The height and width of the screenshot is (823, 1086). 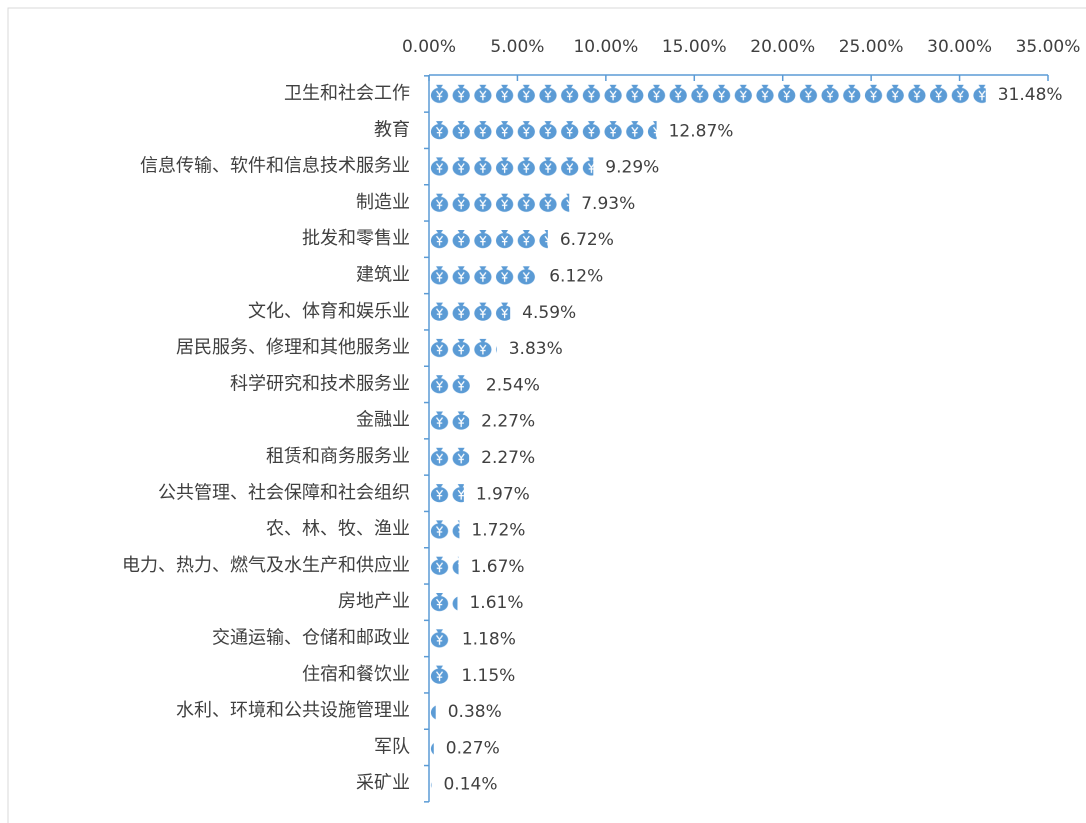 I want to click on category-label: 卫生和社会工作, so click(x=347, y=93).